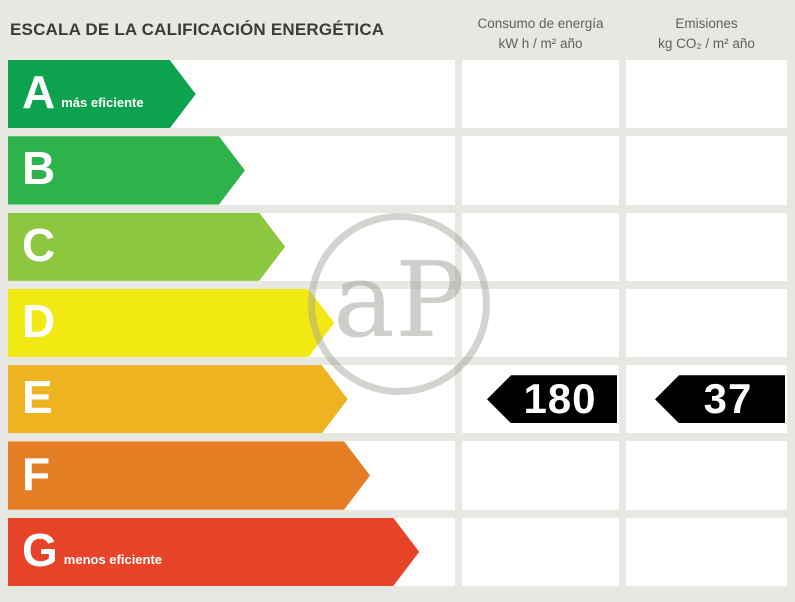 Image resolution: width=795 pixels, height=602 pixels. Describe the element at coordinates (39, 168) in the screenshot. I see `rating-letter-b: B` at that location.